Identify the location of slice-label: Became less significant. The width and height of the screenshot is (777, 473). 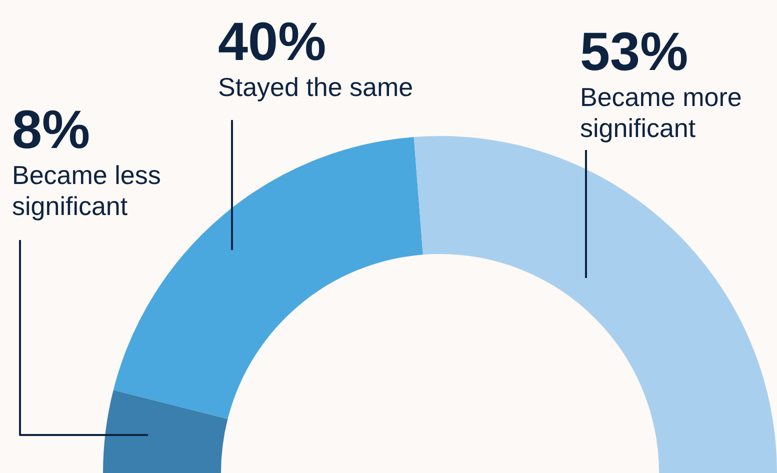
(86, 190).